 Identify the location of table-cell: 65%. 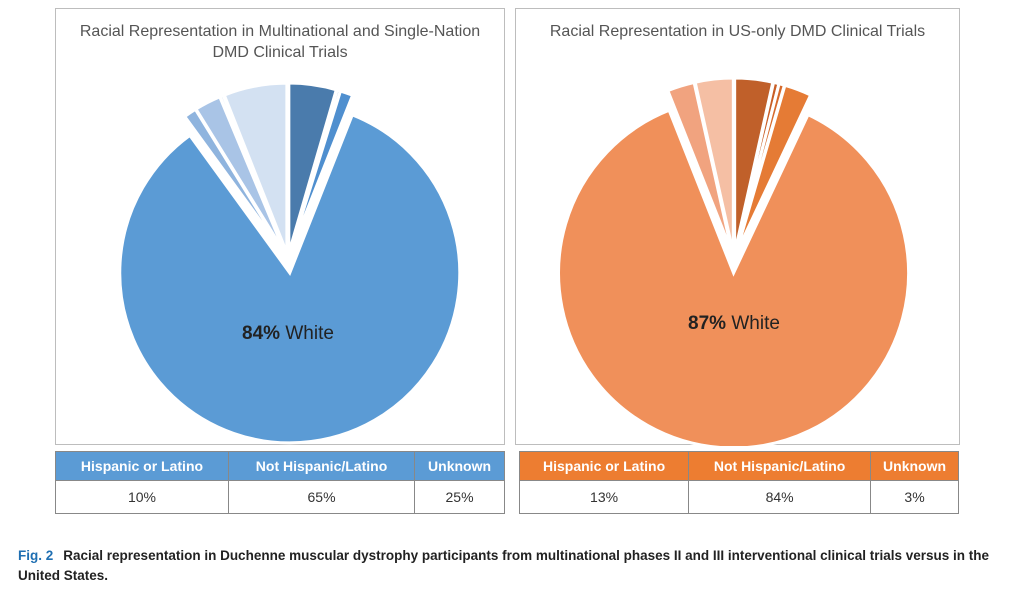
(321, 497).